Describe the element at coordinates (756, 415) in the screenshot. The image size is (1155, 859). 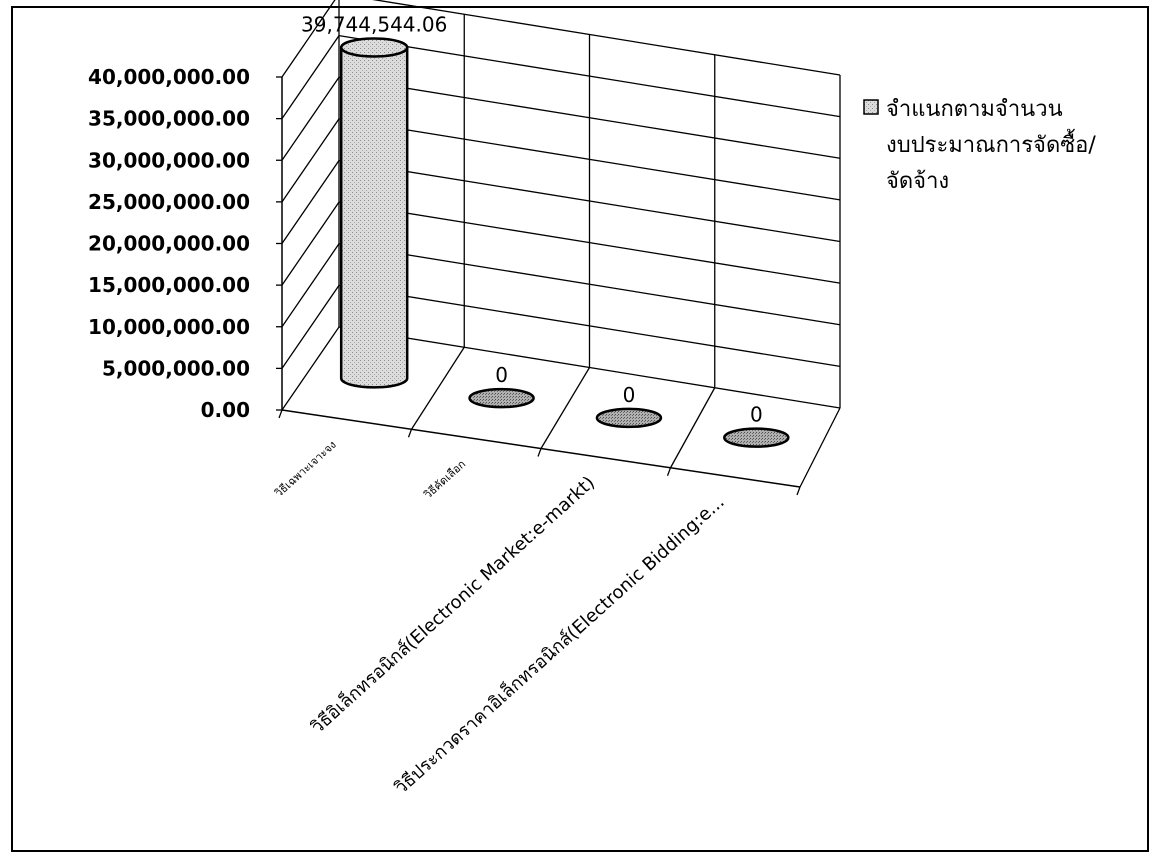
I see `data-label-3: 0` at that location.